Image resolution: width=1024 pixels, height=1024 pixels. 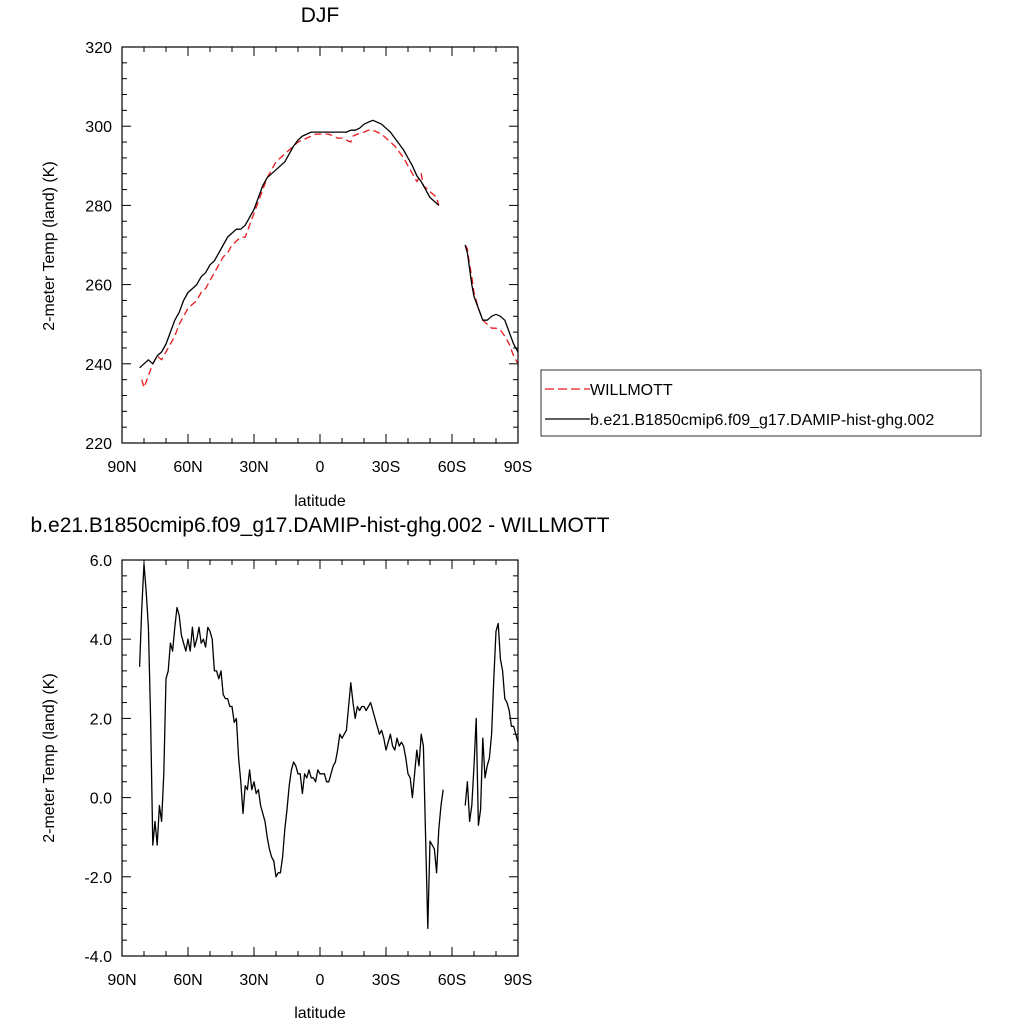 I want to click on ytick-label: 260, so click(x=98, y=286).